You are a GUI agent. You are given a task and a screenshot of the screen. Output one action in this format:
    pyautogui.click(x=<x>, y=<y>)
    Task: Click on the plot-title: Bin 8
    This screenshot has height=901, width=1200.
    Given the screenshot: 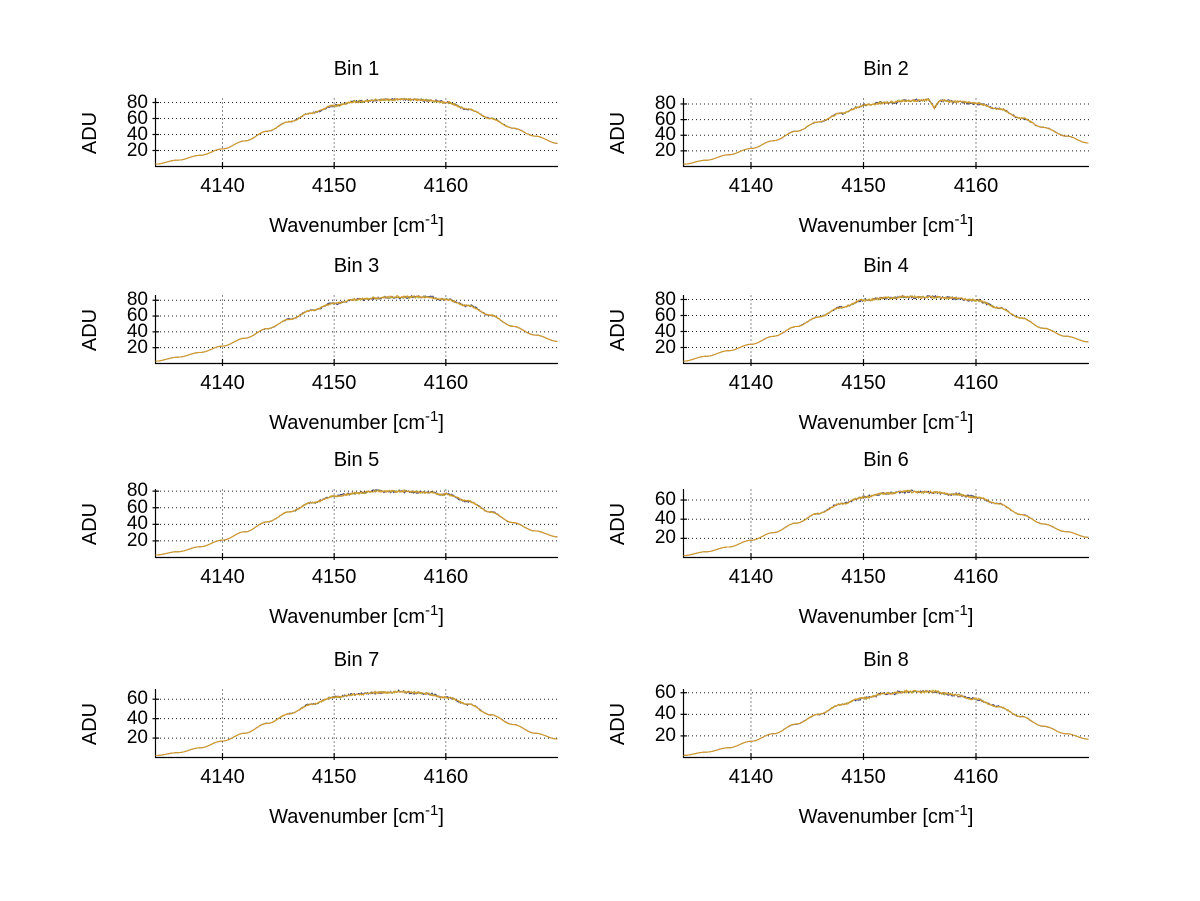 What is the action you would take?
    pyautogui.click(x=886, y=660)
    